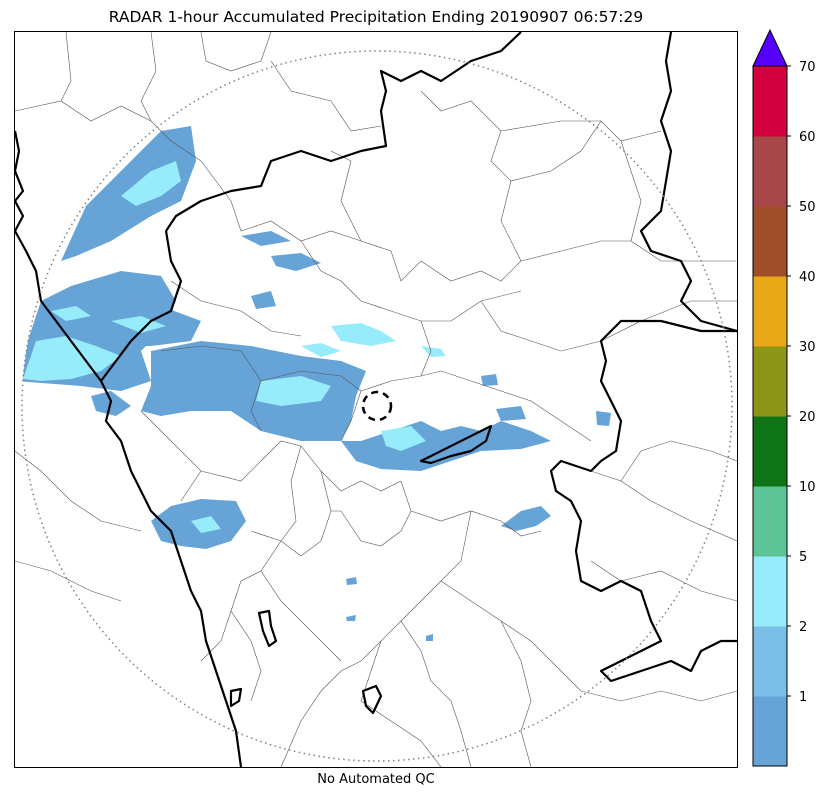 This screenshot has width=825, height=797. Describe the element at coordinates (807, 487) in the screenshot. I see `colorbar-tick-label: 10` at that location.